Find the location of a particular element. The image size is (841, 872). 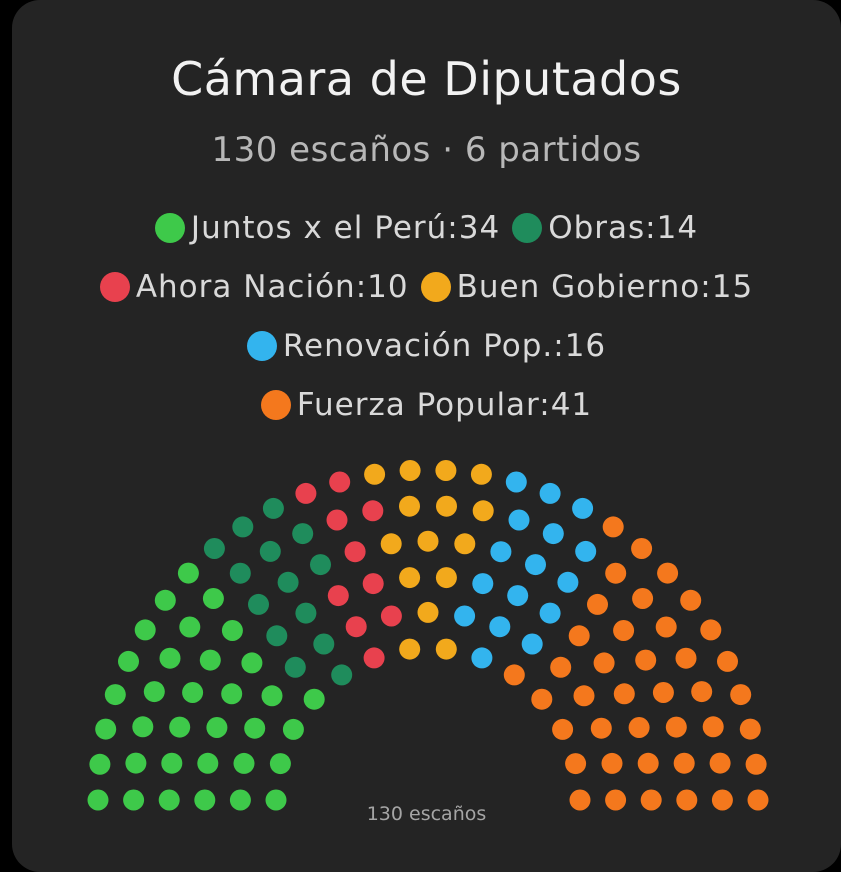

legend-row: Renovación Pop.: 16 is located at coordinates (426, 345).